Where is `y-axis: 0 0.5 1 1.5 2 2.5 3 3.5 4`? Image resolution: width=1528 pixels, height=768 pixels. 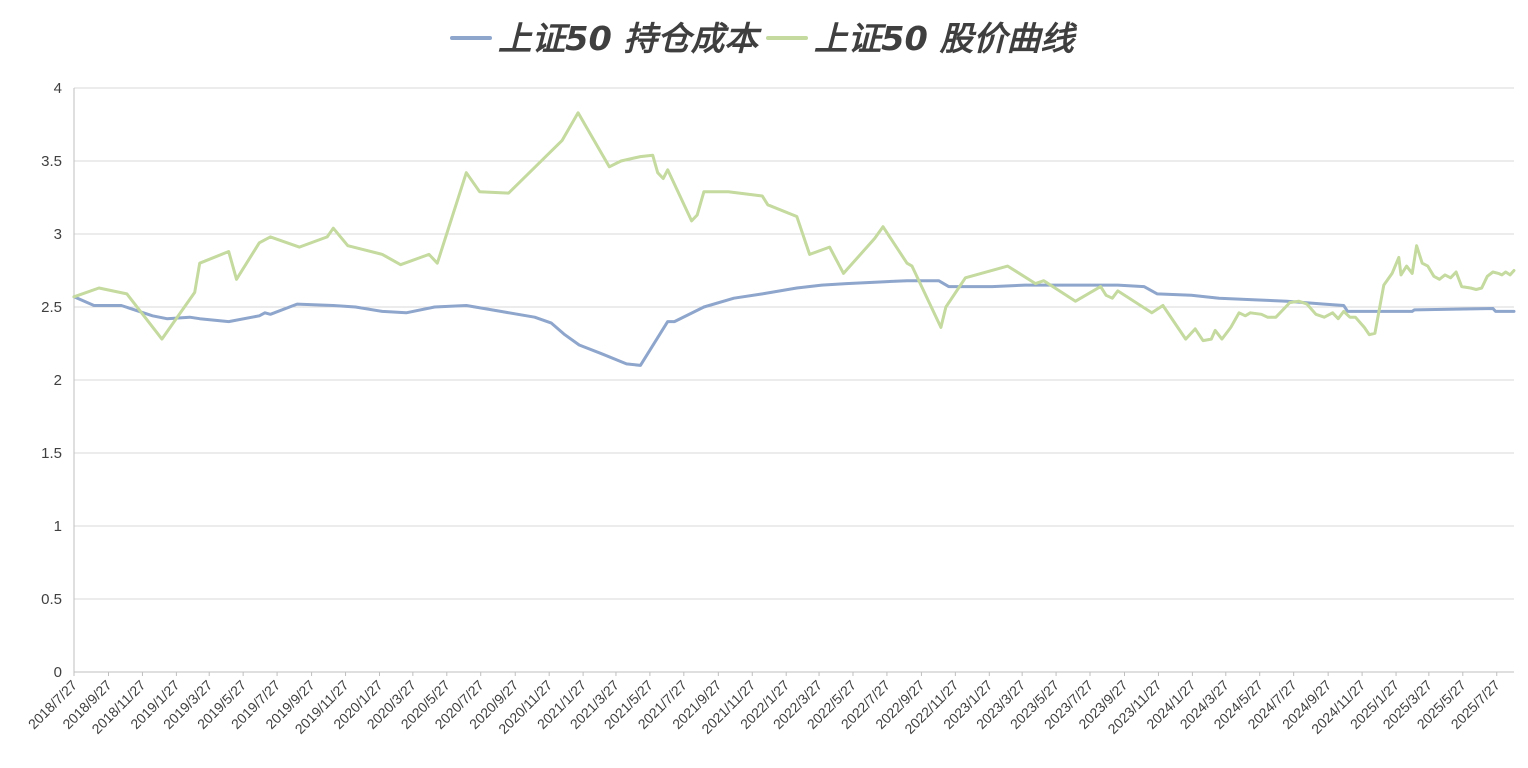 y-axis: 0 0.5 1 1.5 2 2.5 3 3.5 4 is located at coordinates (51, 380).